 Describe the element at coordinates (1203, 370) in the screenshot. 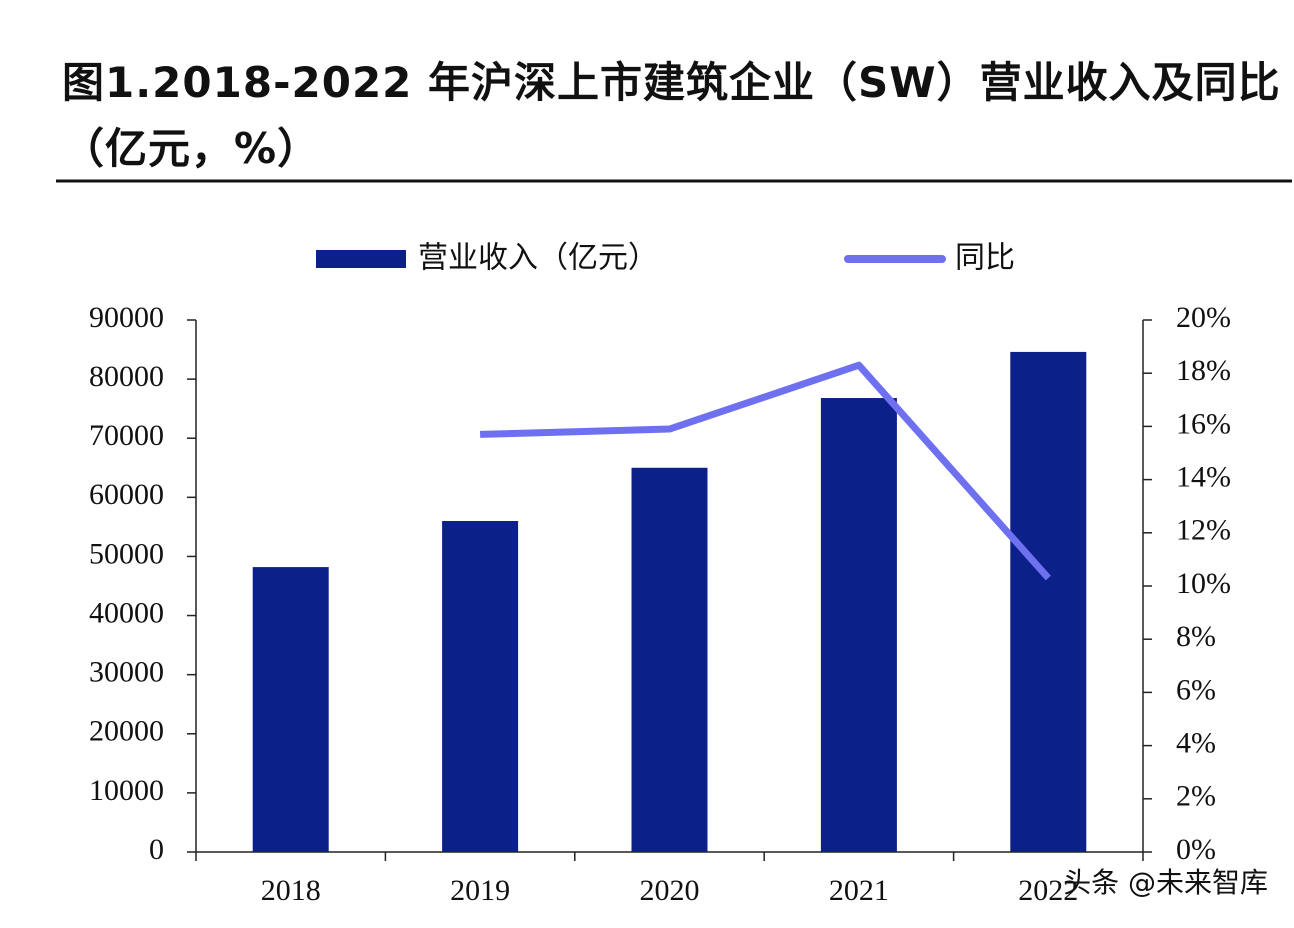

I see `y2-tick-label: 18%` at that location.